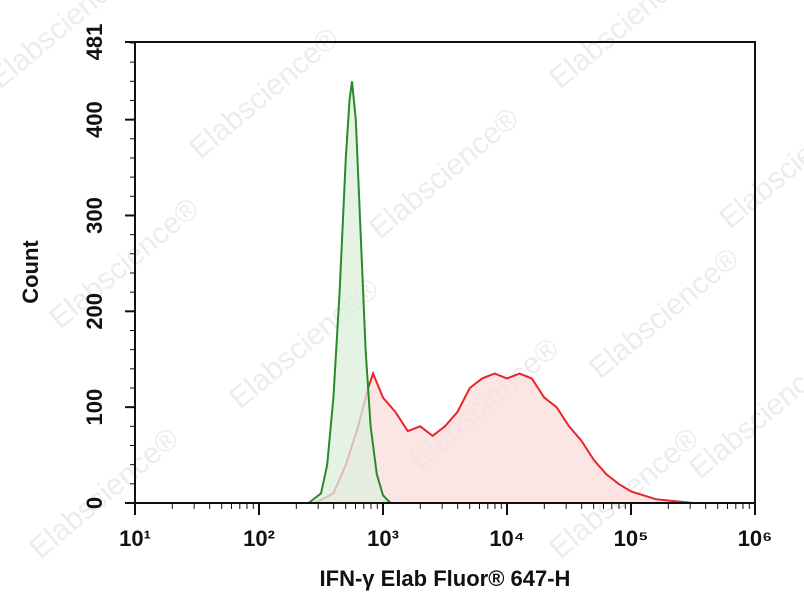 The height and width of the screenshot is (605, 804). I want to click on x-tick-label: 10⁵, so click(631, 538).